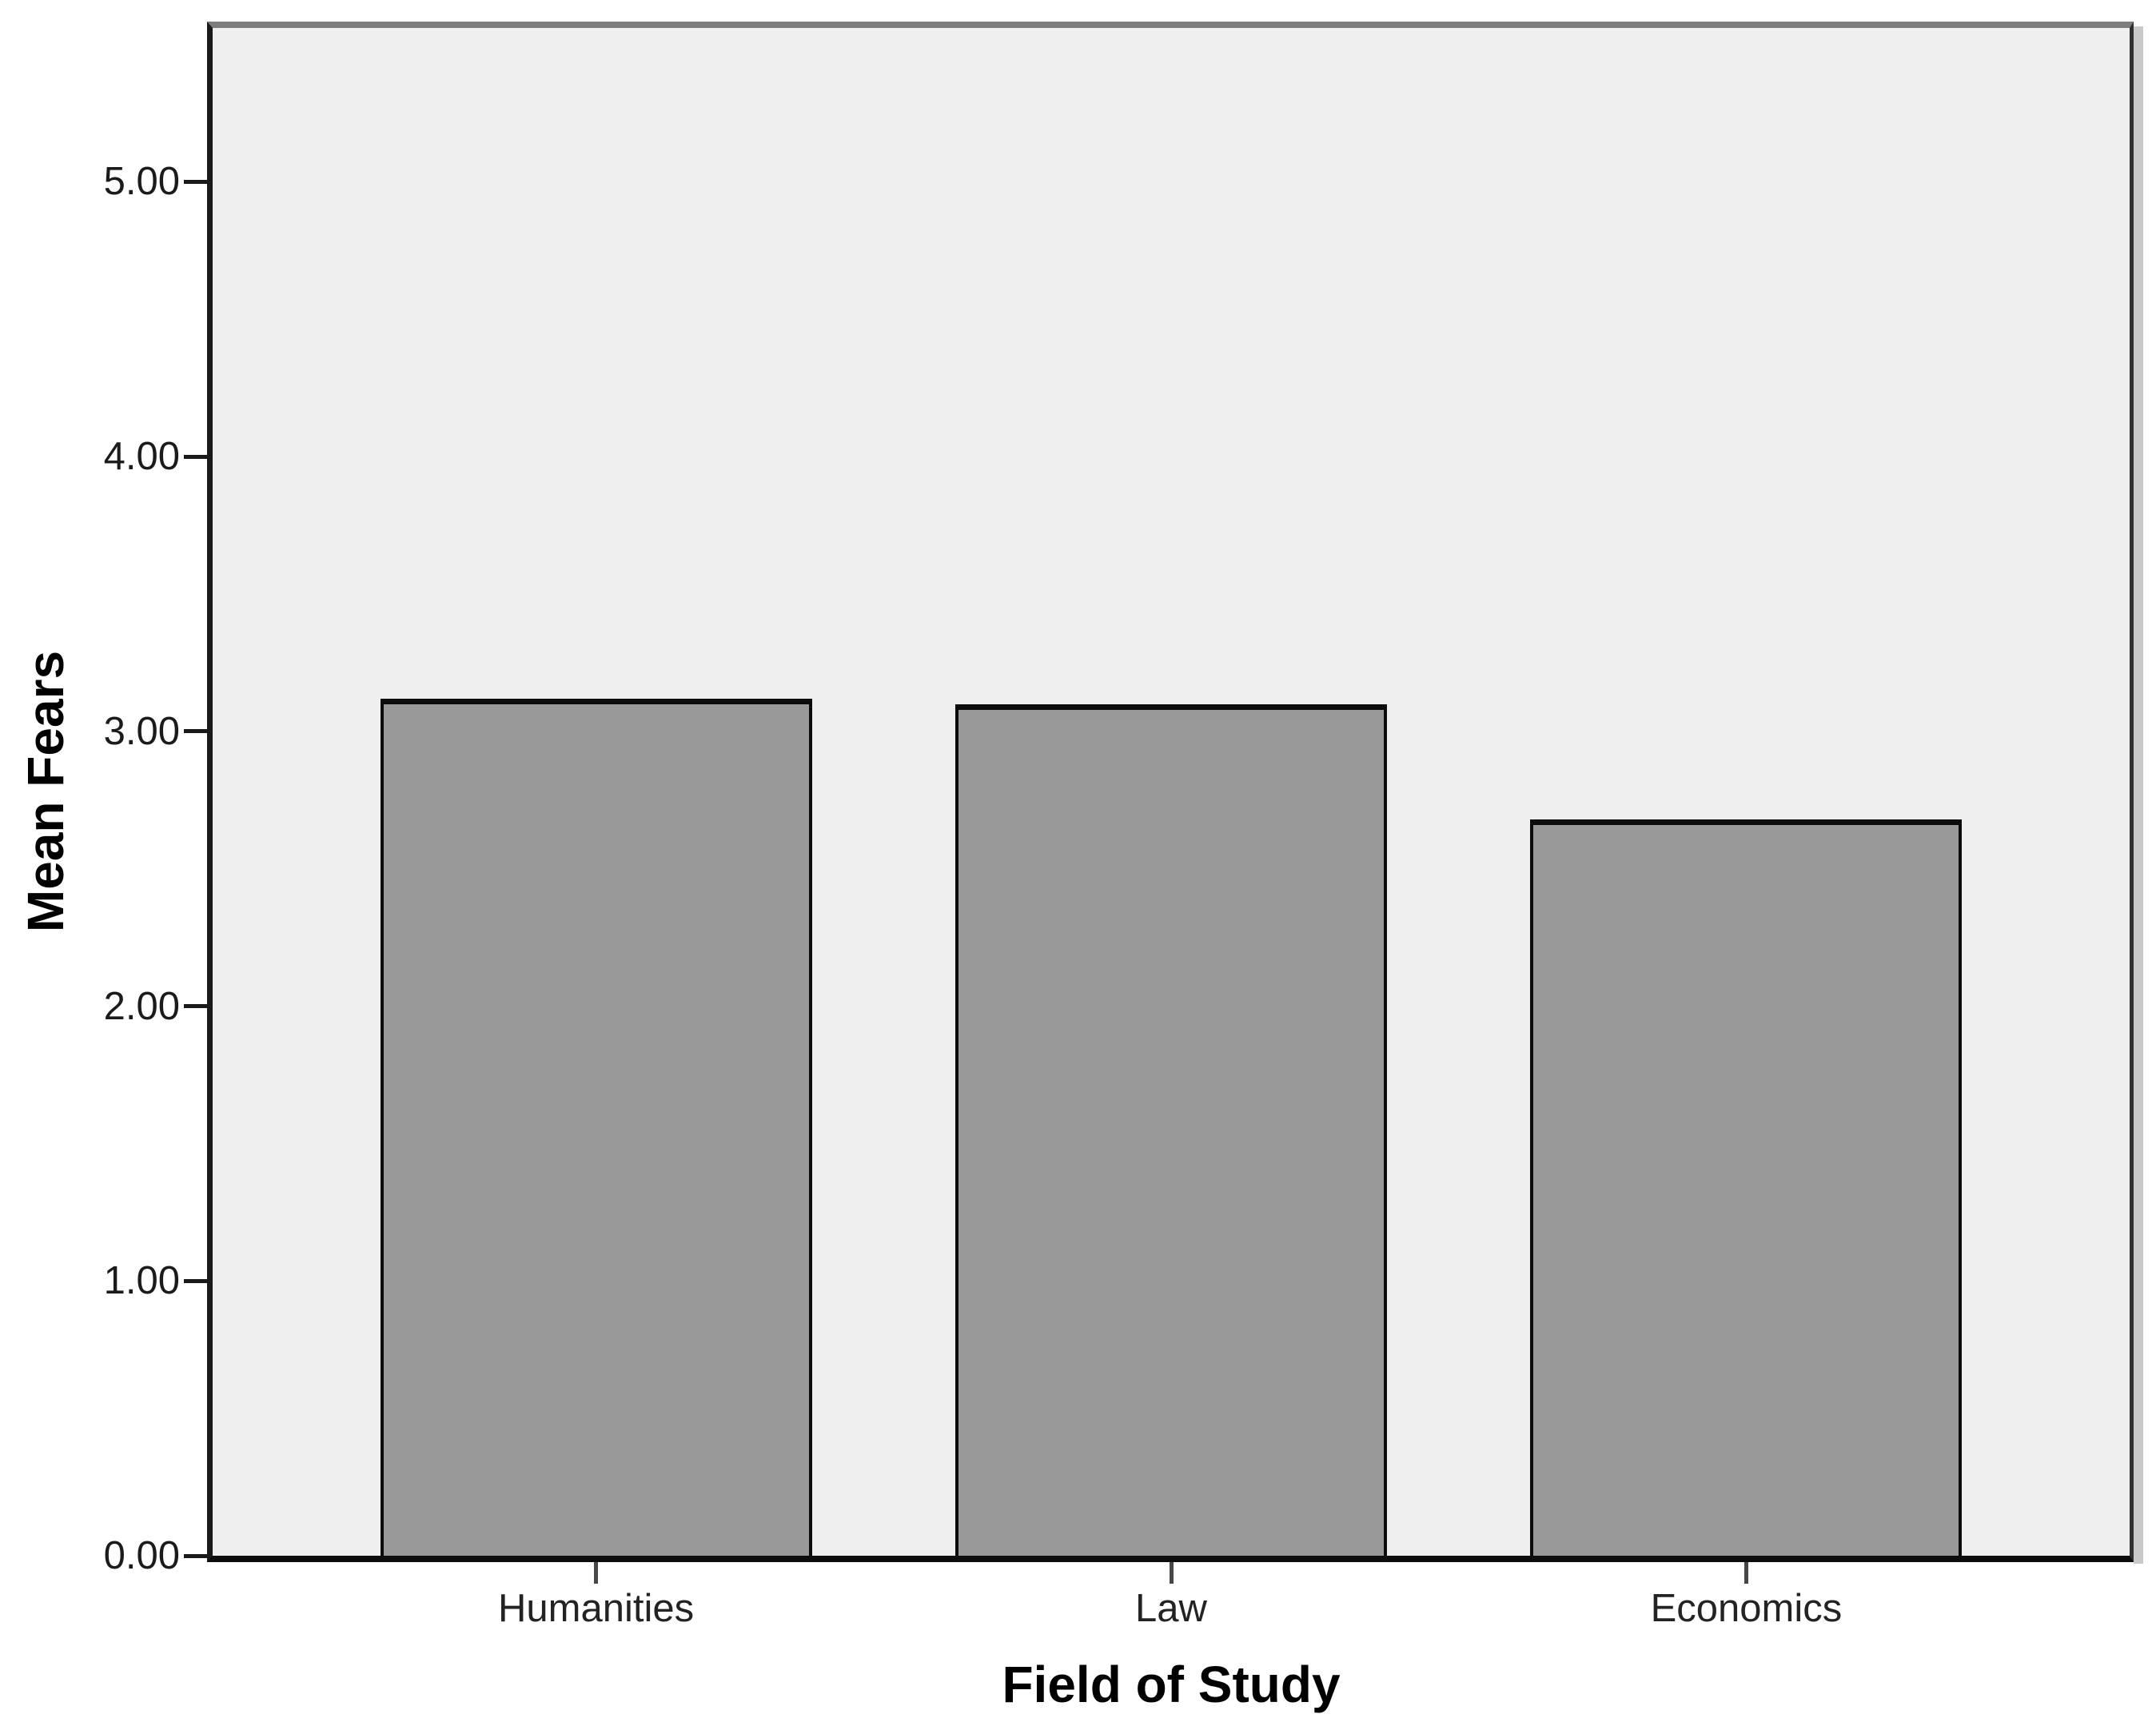 The width and height of the screenshot is (2156, 1734). Describe the element at coordinates (1746, 1608) in the screenshot. I see `x-category-label-economics: Economics` at that location.